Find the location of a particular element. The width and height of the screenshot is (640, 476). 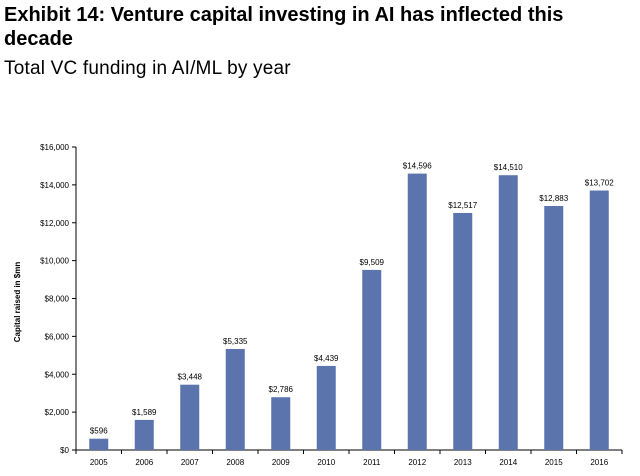

data-label-2008: $5,335 is located at coordinates (235, 341).